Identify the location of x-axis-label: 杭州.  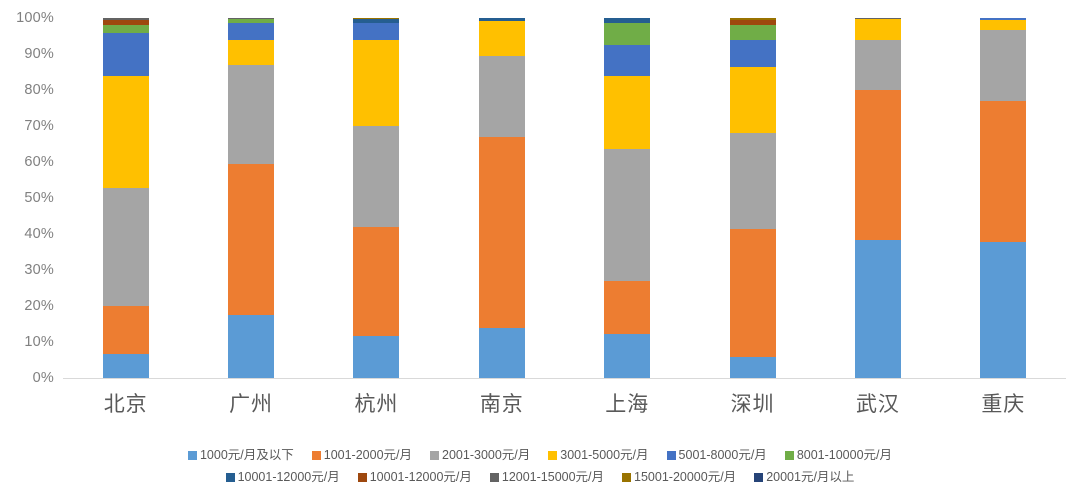
(376, 404).